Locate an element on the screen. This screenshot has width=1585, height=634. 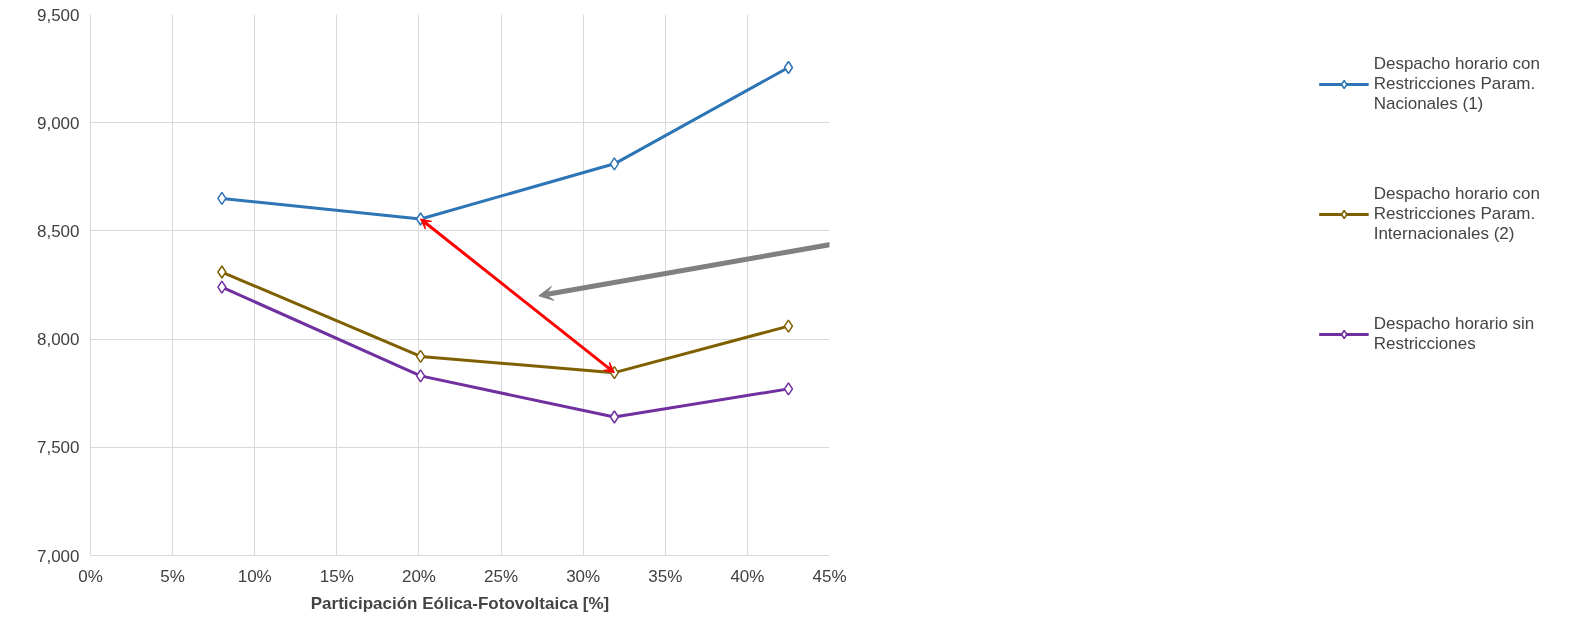
y-tick-label: 7,000 is located at coordinates (58, 556).